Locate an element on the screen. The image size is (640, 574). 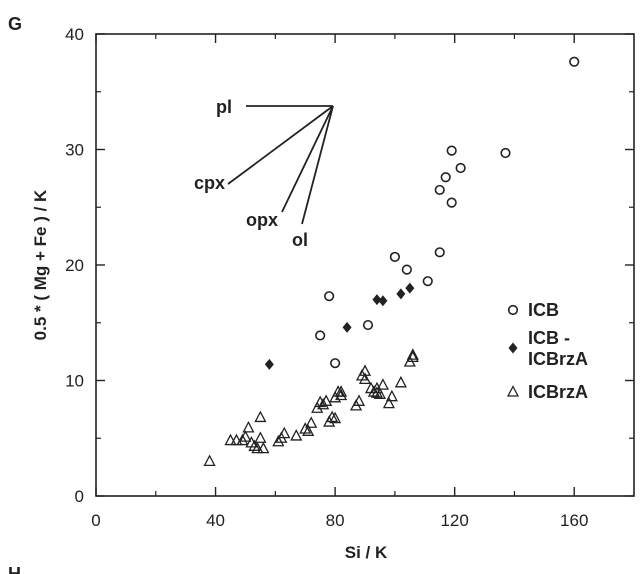
y-axis-label: 0.5 * ( Mg + Fe ) / K is located at coordinates (40, 264).